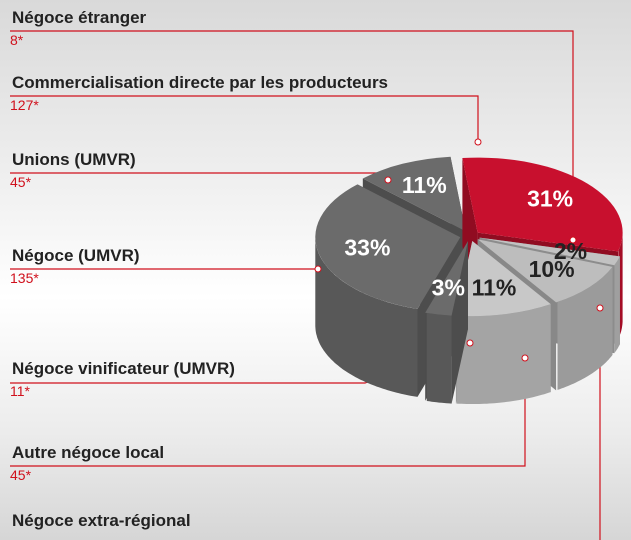 This screenshot has width=631, height=540. Describe the element at coordinates (20, 391) in the screenshot. I see `count-label: 11*` at that location.